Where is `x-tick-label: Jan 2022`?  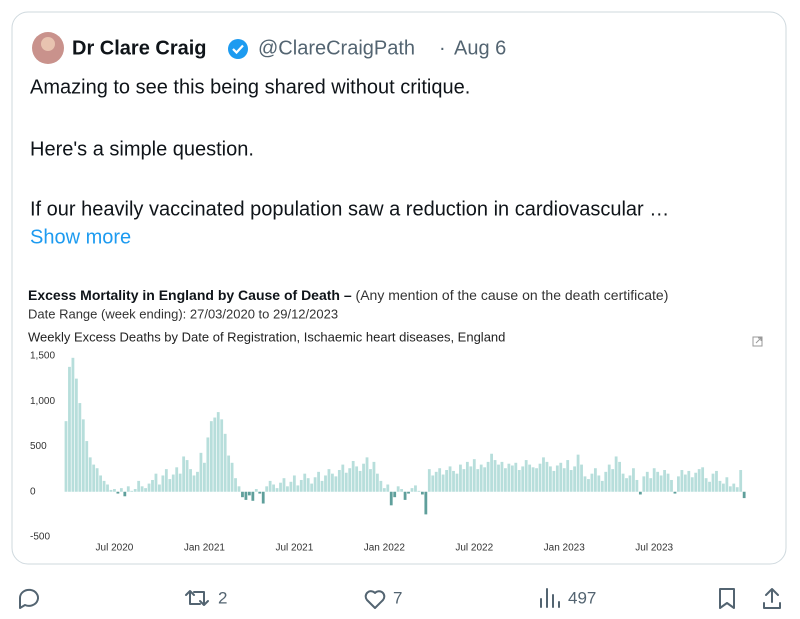
x-tick-label: Jan 2022 is located at coordinates (385, 548).